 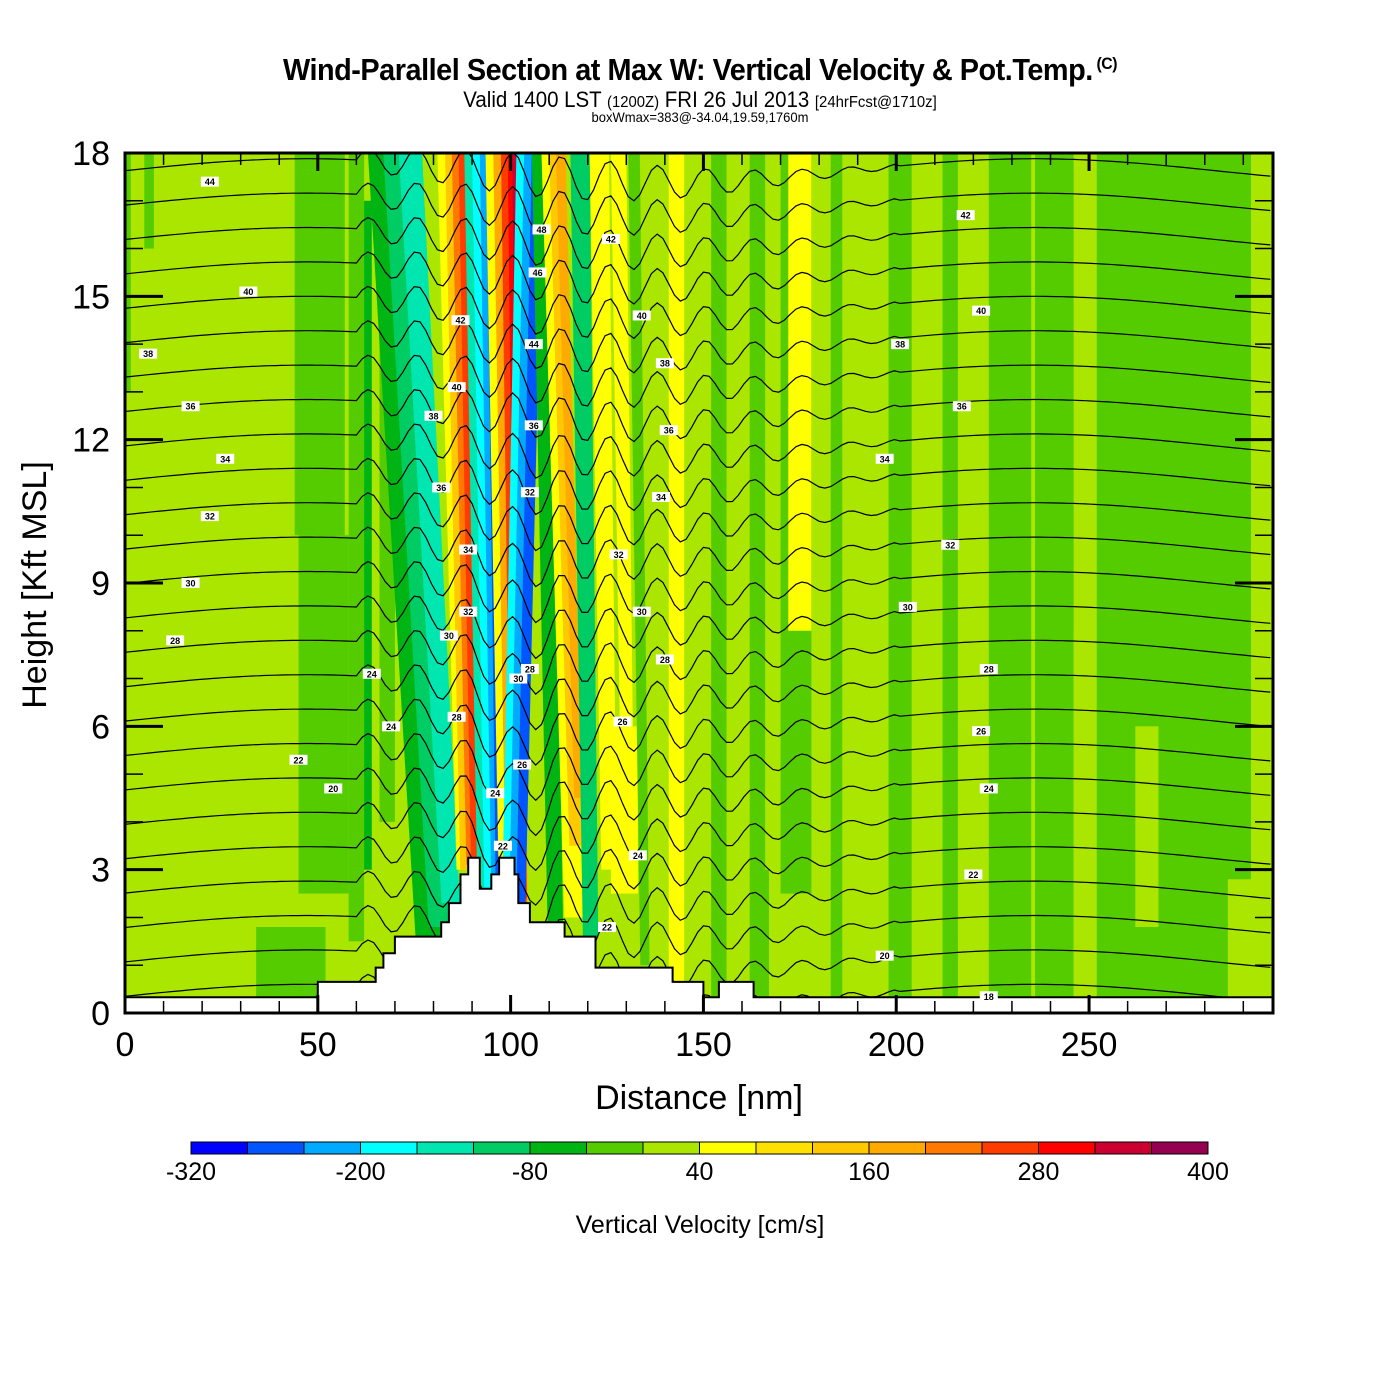 What do you see at coordinates (869, 1172) in the screenshot?
I see `colorbar-tick-label: 160` at bounding box center [869, 1172].